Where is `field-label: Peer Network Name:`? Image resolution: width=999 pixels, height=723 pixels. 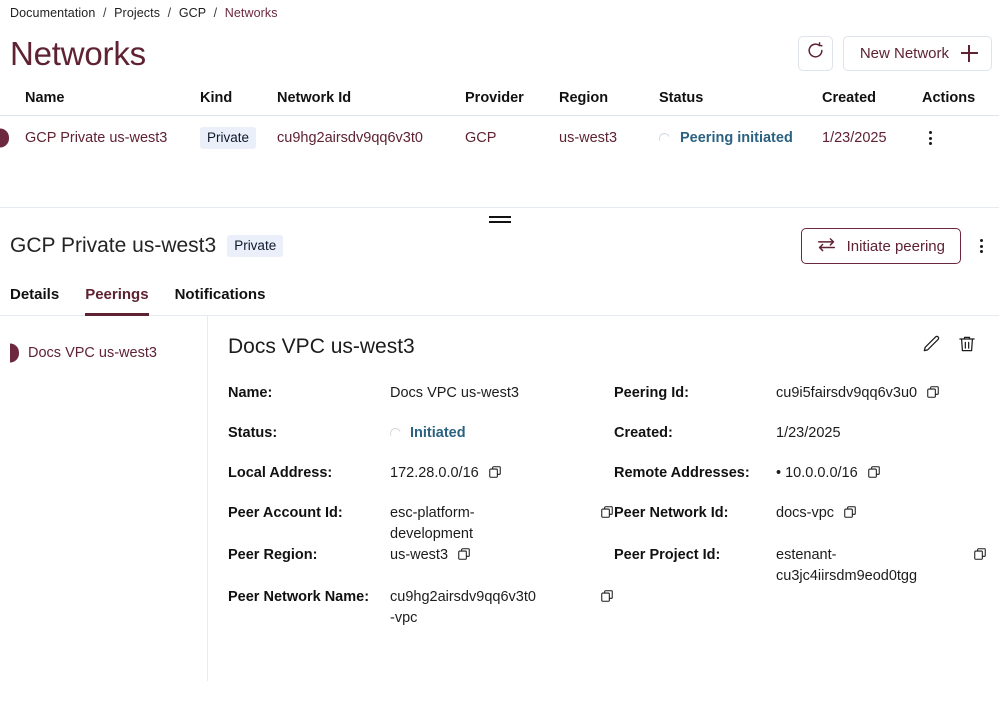
field-label: Peer Network Name: is located at coordinates (299, 597).